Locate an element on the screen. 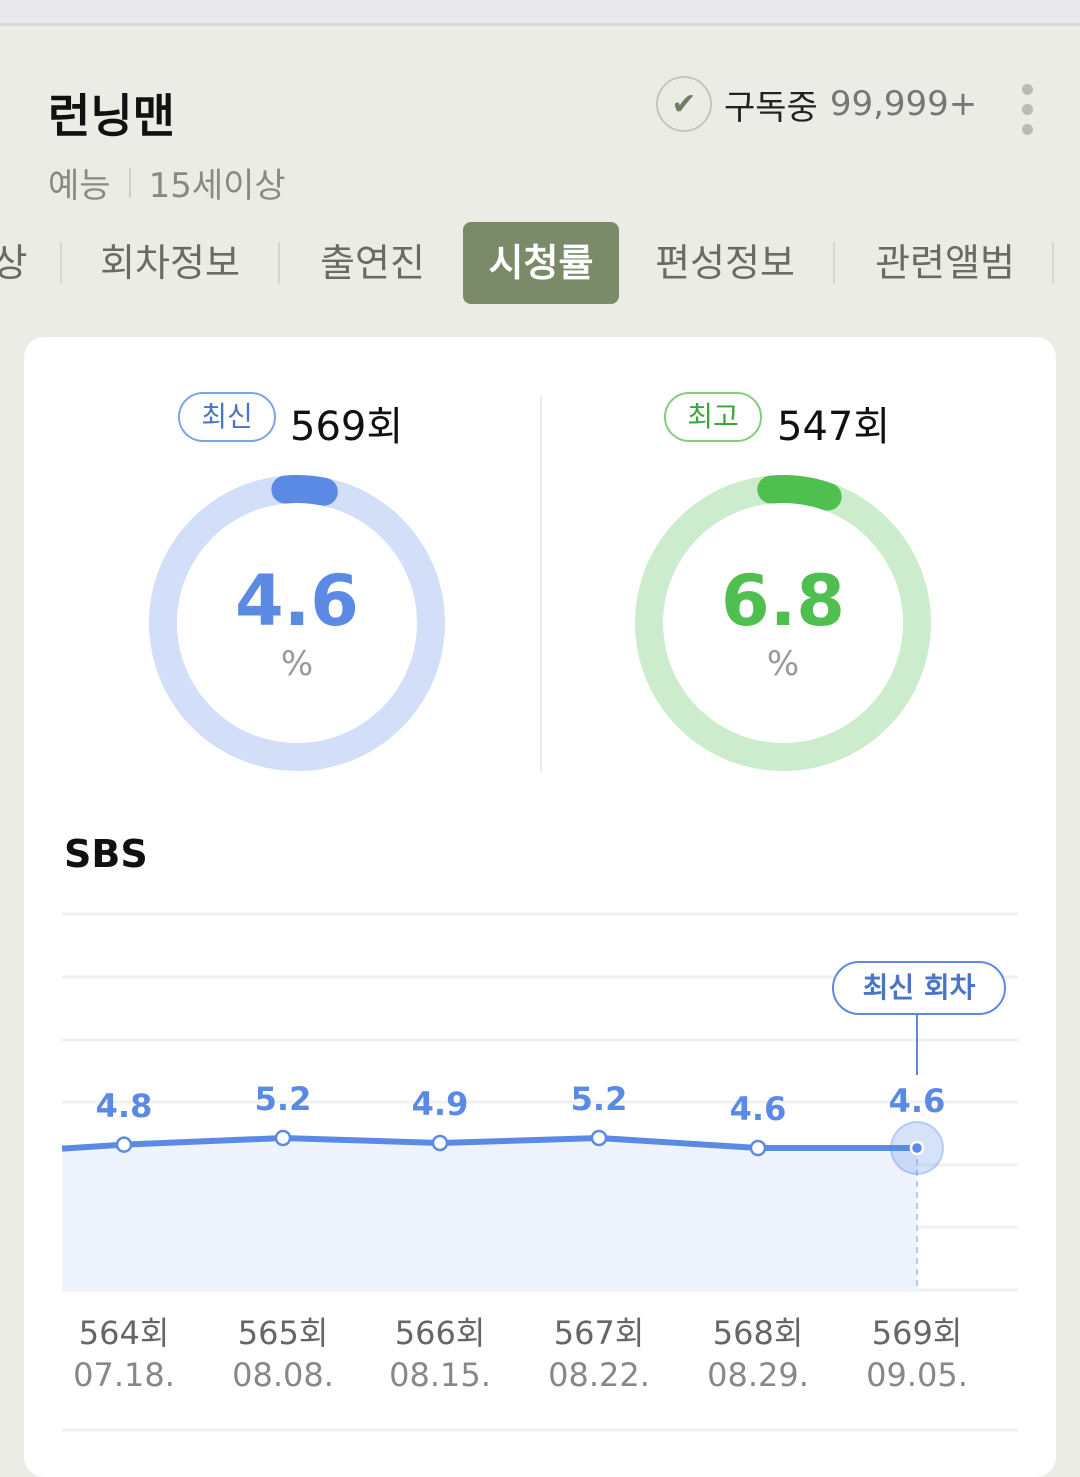 This screenshot has width=1080, height=1477. latest-value: 4.6 is located at coordinates (296, 601).